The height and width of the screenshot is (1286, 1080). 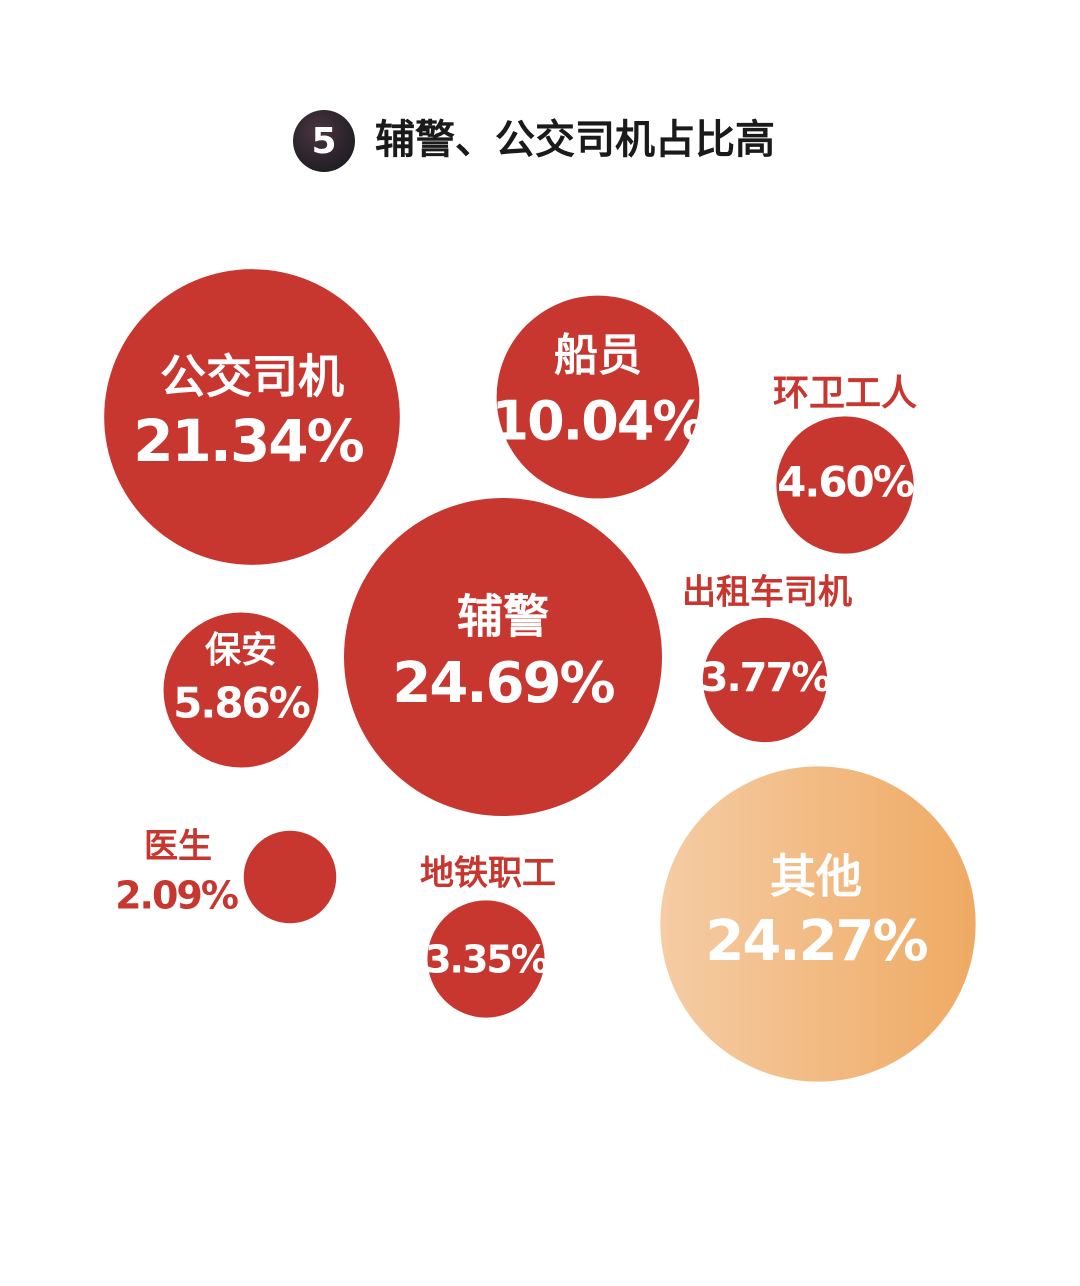 I want to click on bubble-value-label: 21.34%, so click(x=248, y=441).